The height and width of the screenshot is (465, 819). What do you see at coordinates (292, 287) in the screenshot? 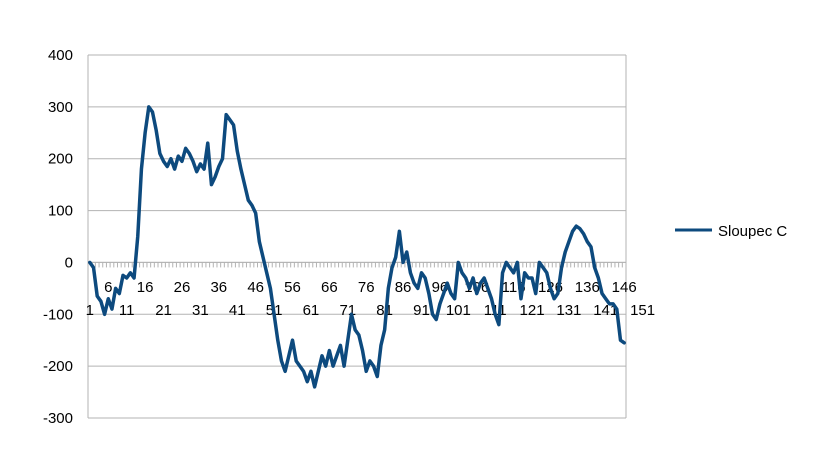
I see `x-tick-label: 56` at bounding box center [292, 287].